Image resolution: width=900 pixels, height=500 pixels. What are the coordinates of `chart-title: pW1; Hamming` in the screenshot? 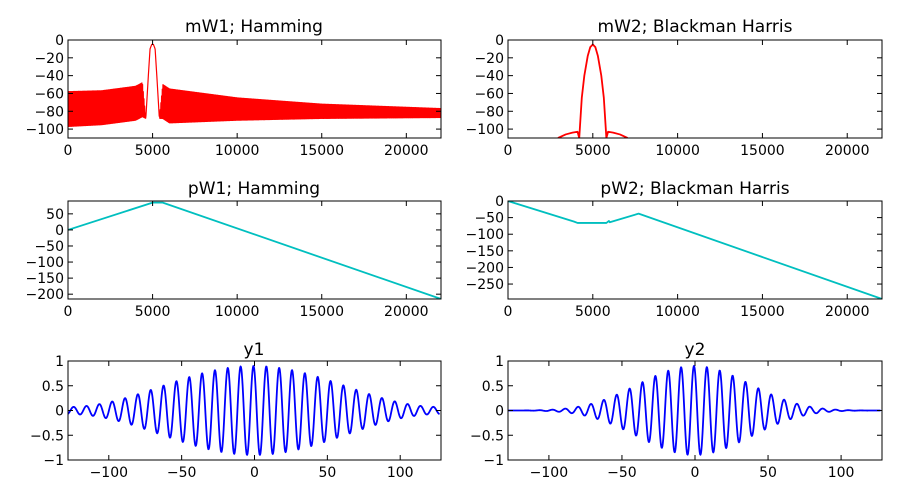 It's located at (254, 189).